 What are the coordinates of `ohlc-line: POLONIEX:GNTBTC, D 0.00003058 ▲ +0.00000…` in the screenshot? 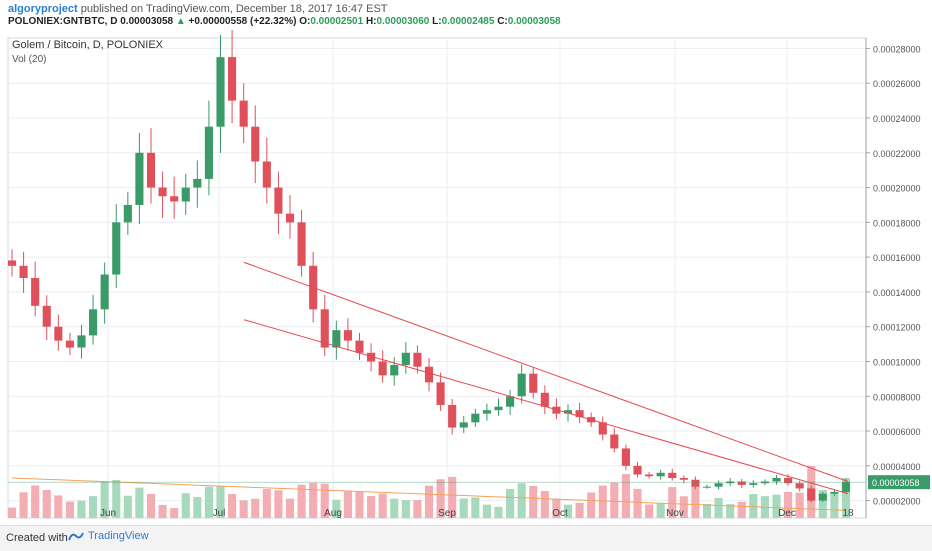 It's located at (284, 21).